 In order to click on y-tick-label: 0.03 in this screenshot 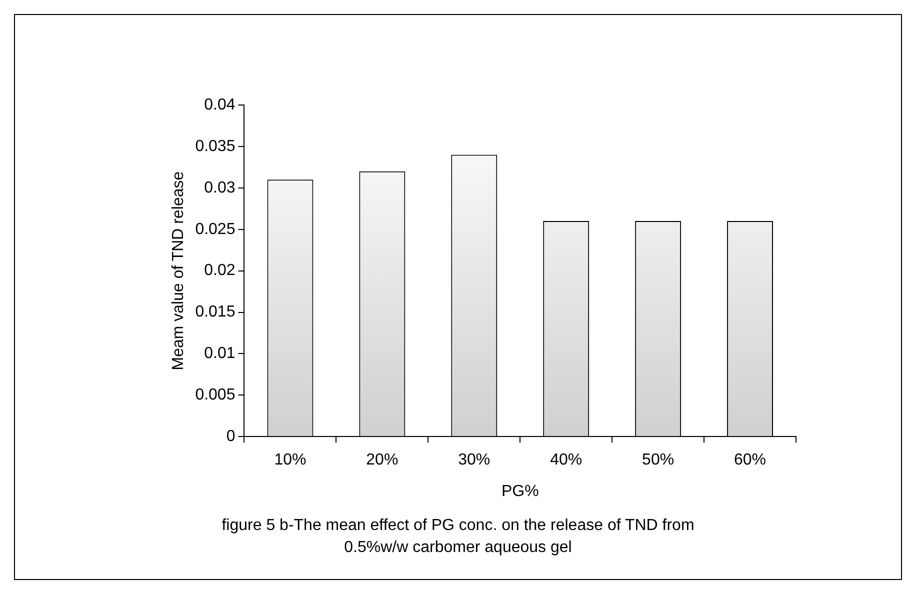, I will do `click(220, 187)`.